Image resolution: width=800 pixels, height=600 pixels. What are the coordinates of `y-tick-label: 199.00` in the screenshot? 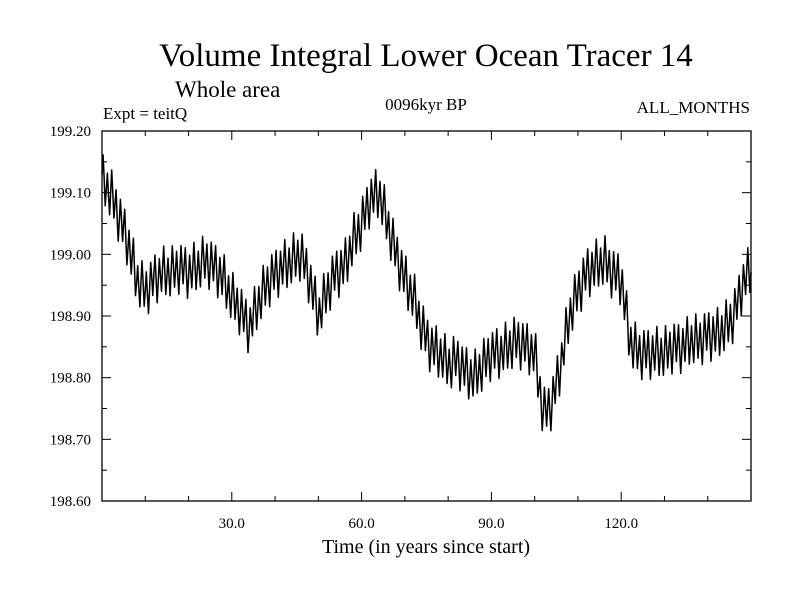 It's located at (70, 255).